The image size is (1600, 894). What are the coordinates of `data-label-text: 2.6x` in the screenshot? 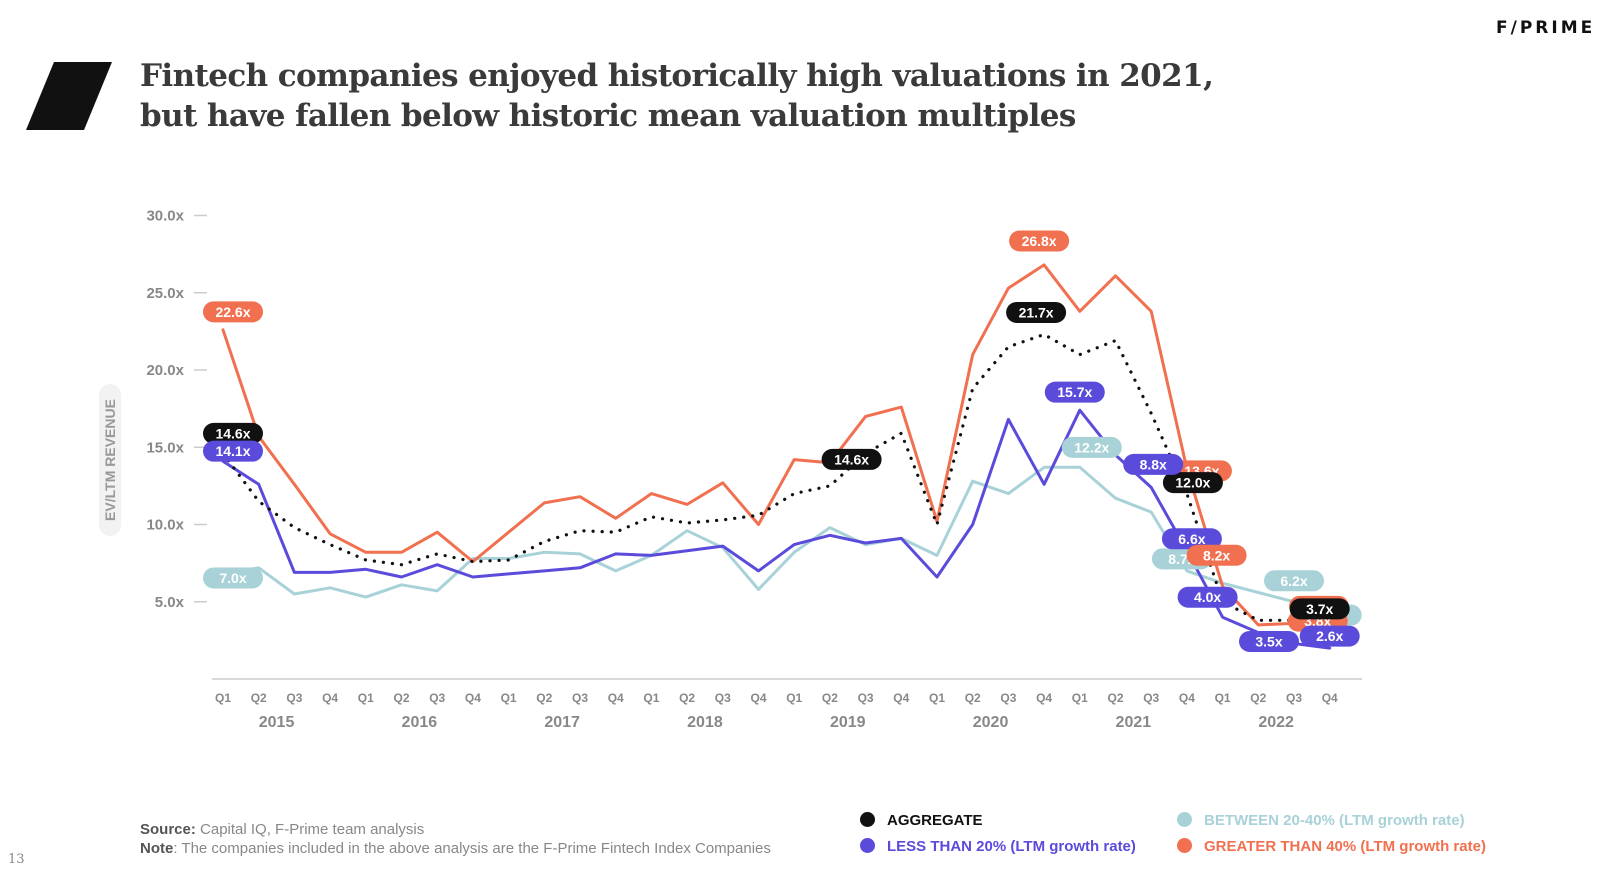 It's located at (1329, 636).